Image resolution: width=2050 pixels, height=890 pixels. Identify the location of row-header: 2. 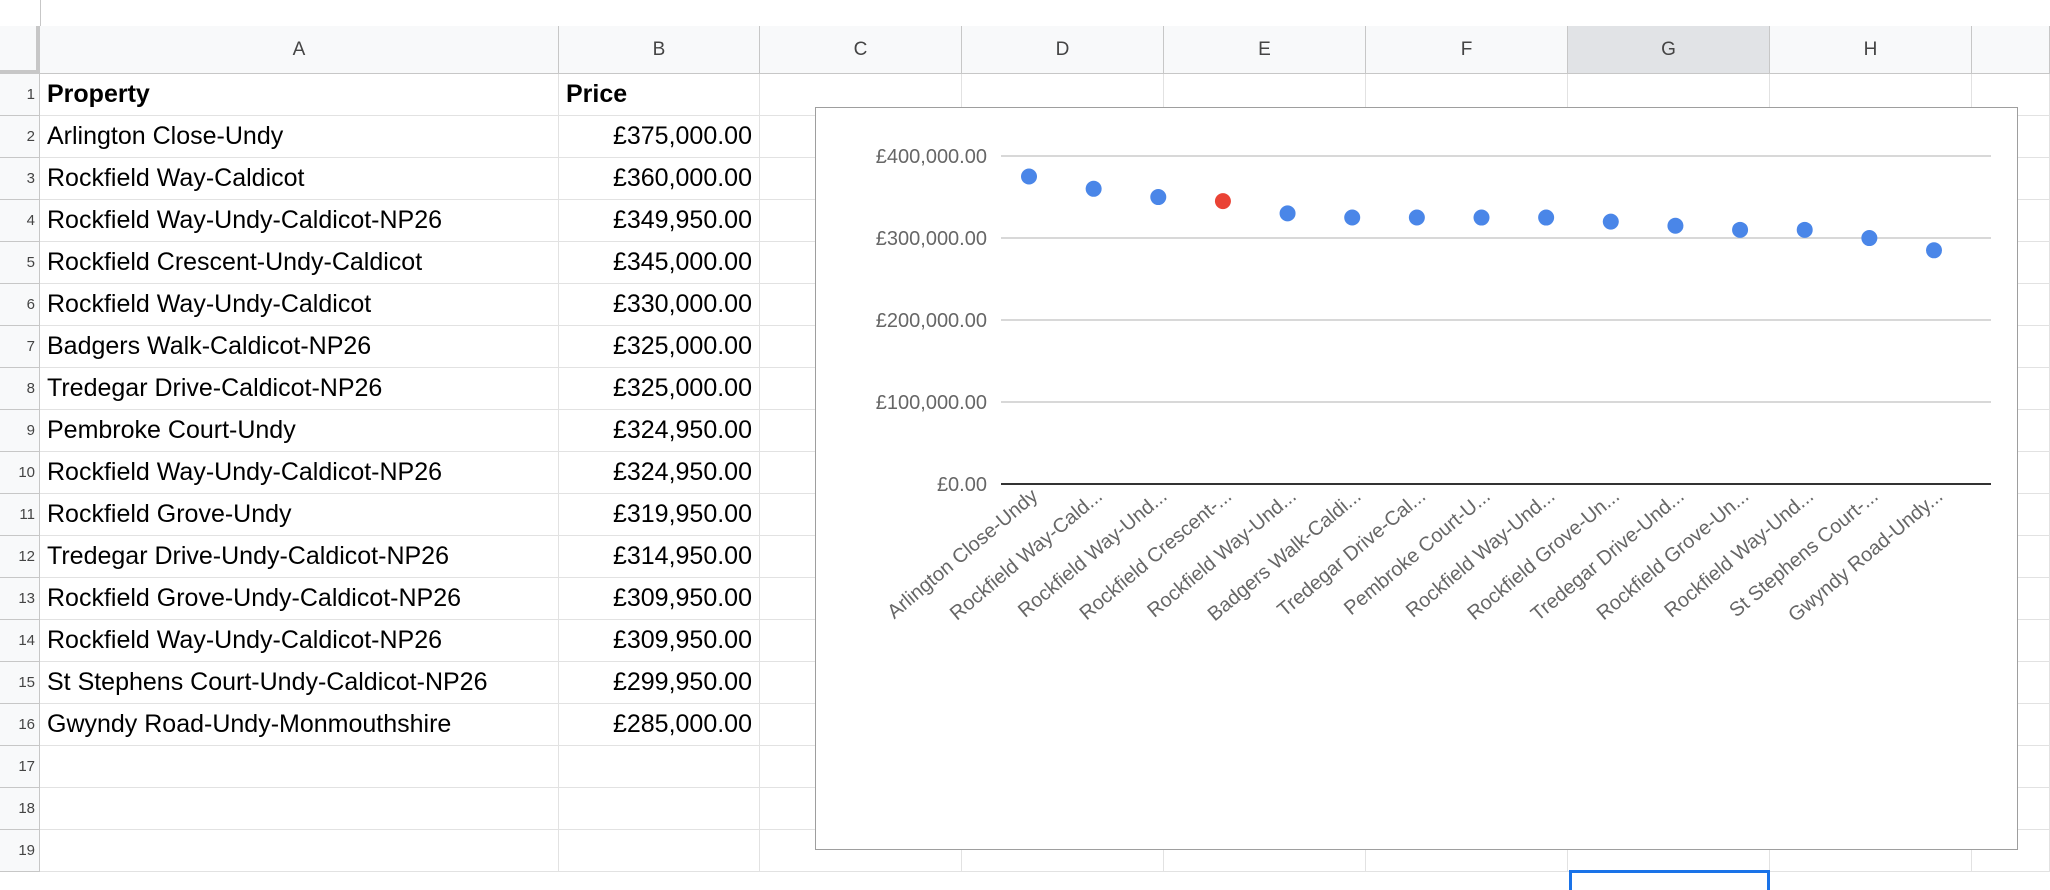
(20, 137).